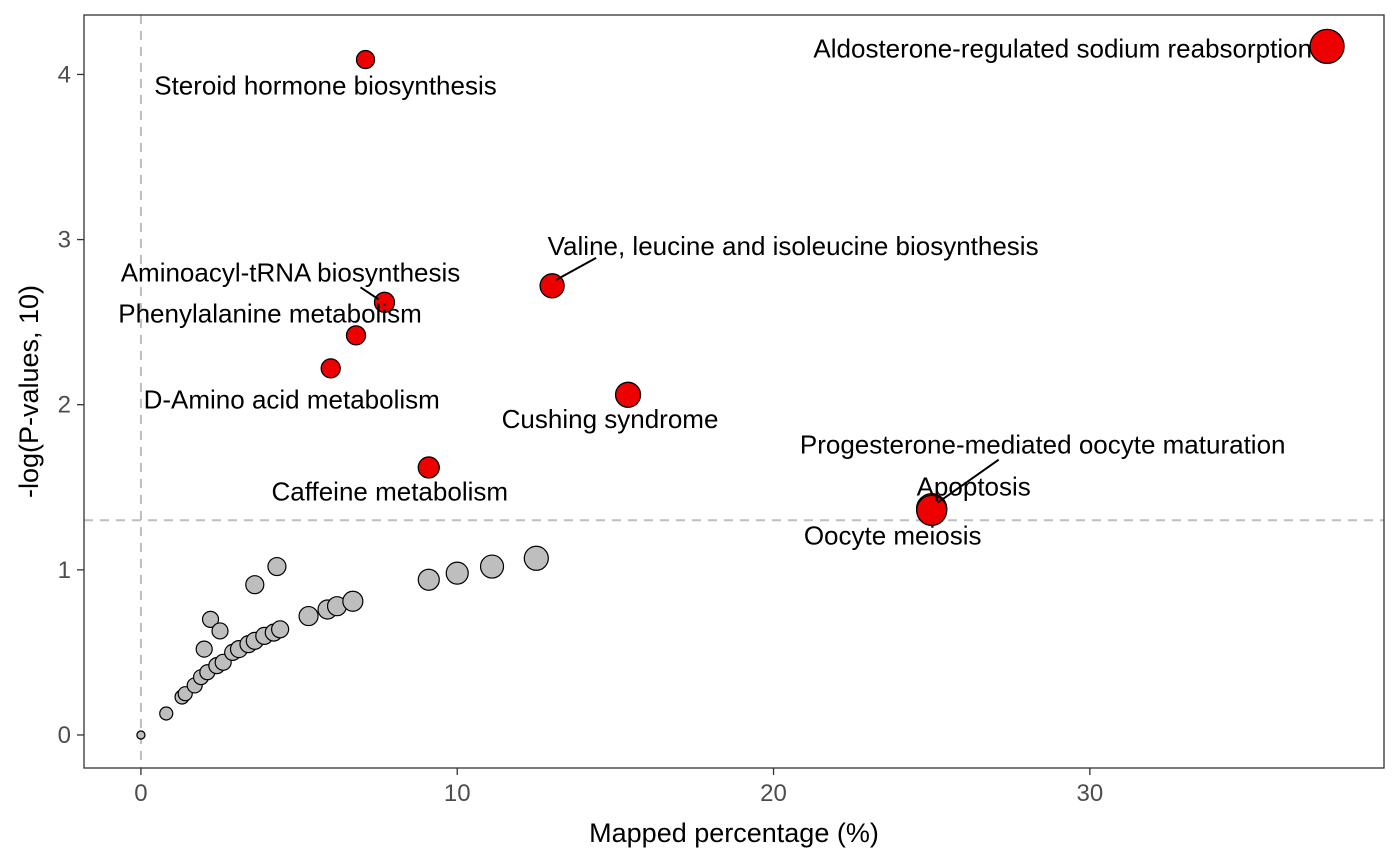 The width and height of the screenshot is (1400, 865). I want to click on label-phenylalanine-metabolism: Phenylalanine metabolism, so click(270, 313).